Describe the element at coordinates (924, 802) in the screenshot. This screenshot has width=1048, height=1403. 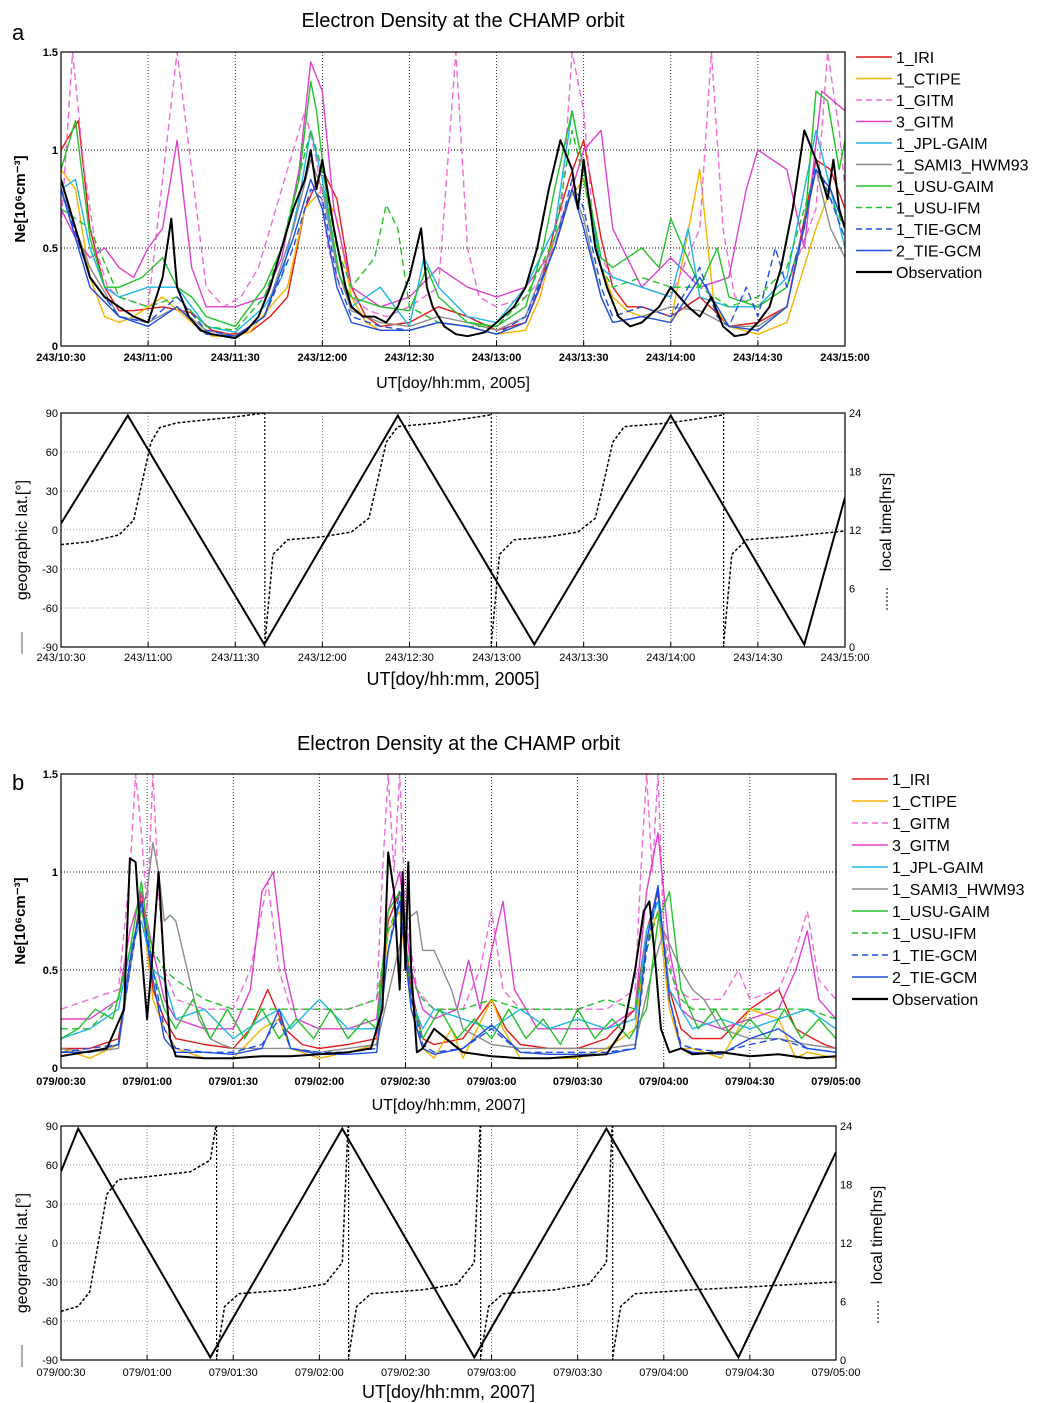
I see `legend-label: 1_CTIPE` at that location.